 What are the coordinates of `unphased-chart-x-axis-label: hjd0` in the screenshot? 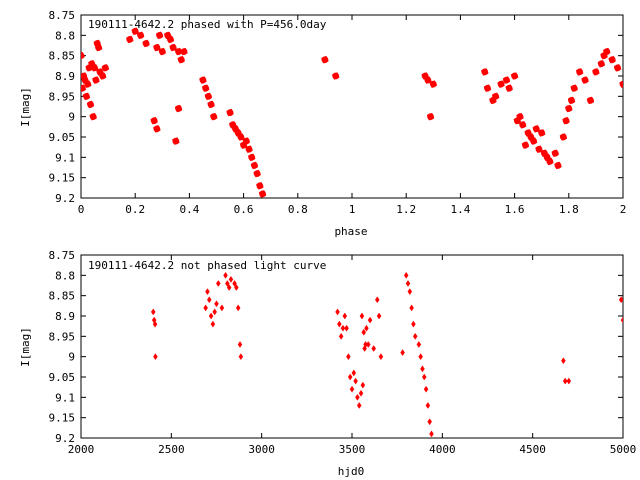 It's located at (351, 471).